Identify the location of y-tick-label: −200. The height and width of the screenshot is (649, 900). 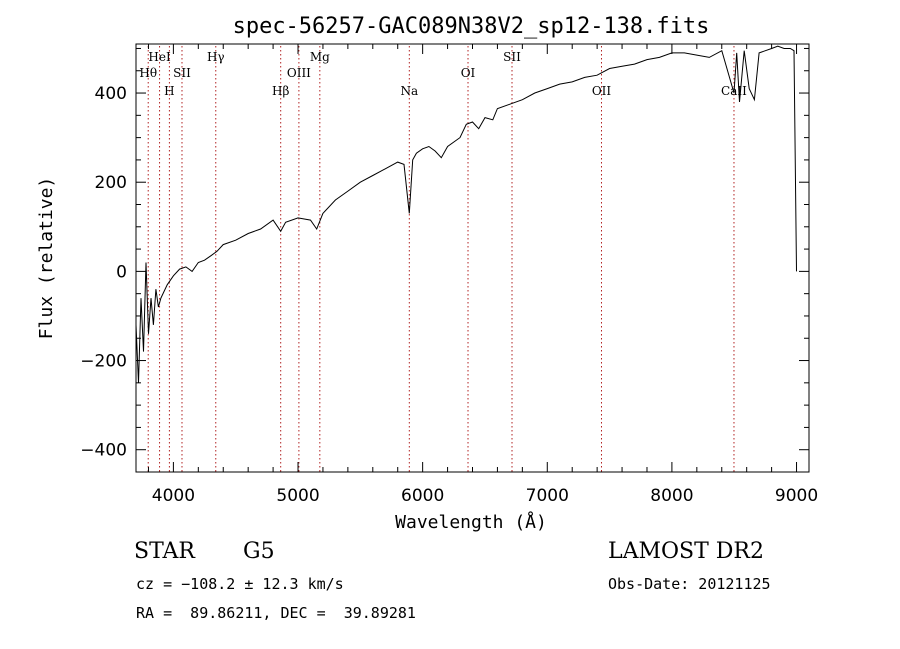
(103, 362).